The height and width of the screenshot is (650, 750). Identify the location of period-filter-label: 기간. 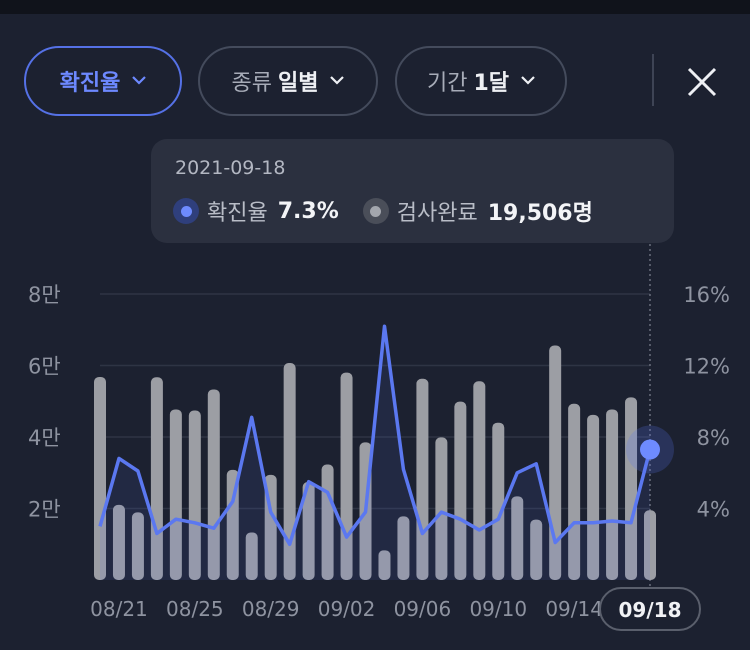
(447, 83).